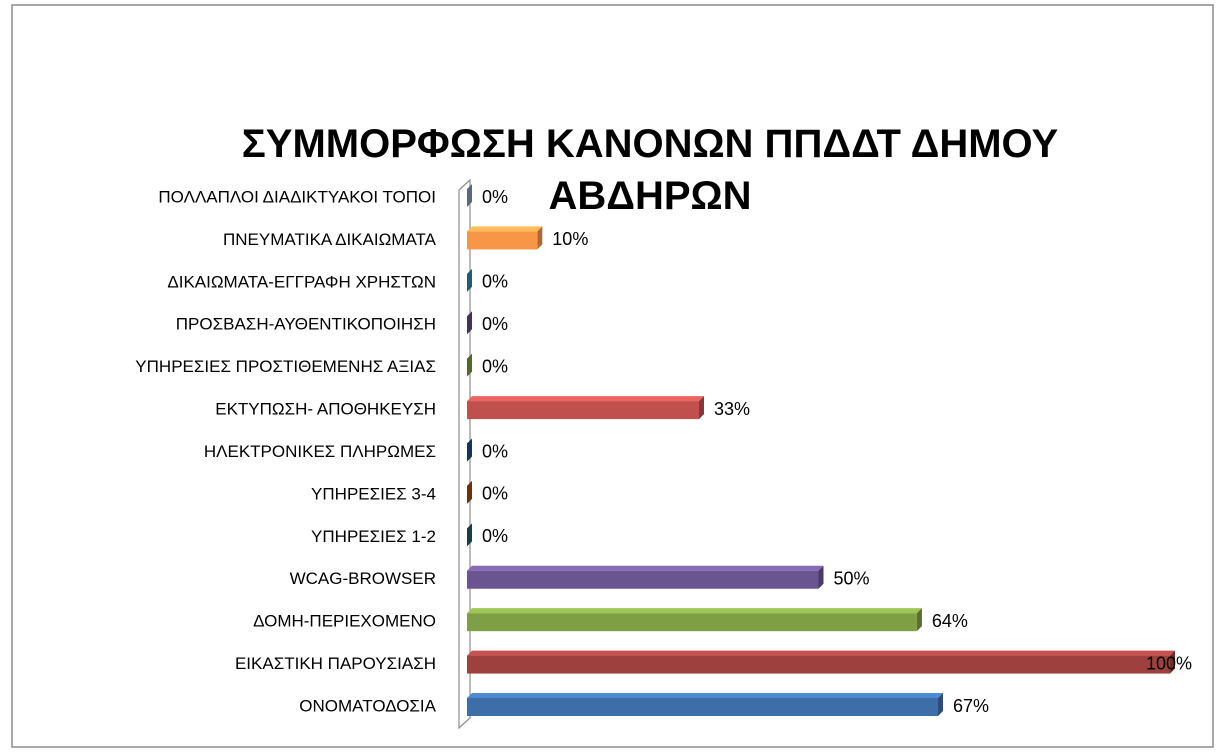 This screenshot has height=753, width=1218. I want to click on y-tick-label: ΠΡΟΣΒΑΣΗ-ΑΥΘΕΝΤΙΚΟΠΟΙΗΣΗ, so click(306, 324).